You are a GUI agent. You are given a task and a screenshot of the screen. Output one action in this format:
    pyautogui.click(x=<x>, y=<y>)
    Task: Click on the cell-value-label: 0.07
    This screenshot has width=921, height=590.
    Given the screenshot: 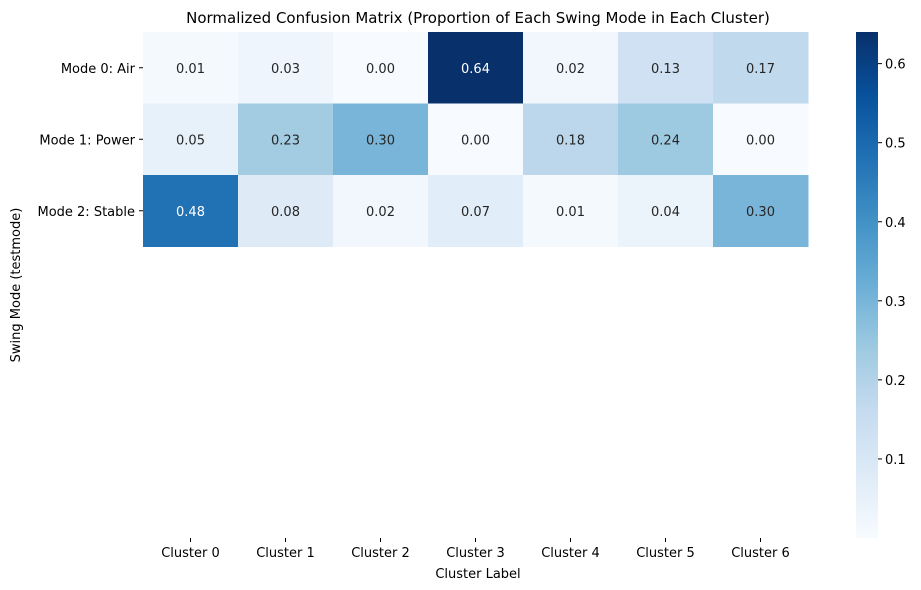 What is the action you would take?
    pyautogui.click(x=475, y=212)
    